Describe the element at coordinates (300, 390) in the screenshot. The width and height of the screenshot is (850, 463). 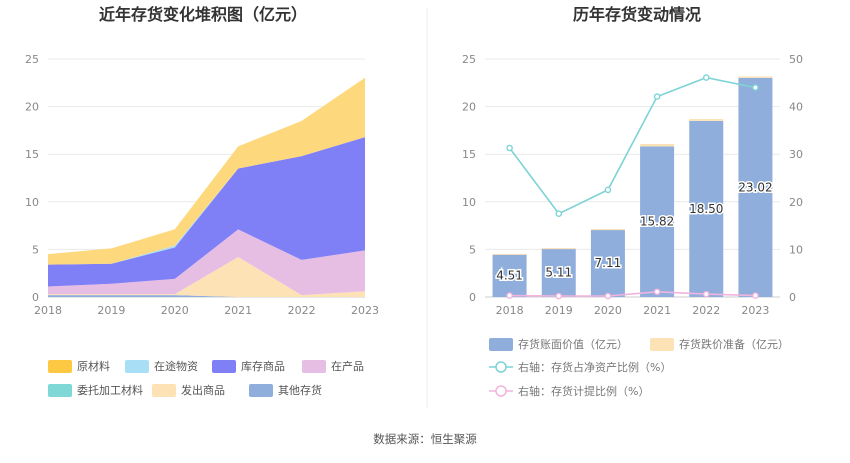
I see `legend-label: 其他存货` at that location.